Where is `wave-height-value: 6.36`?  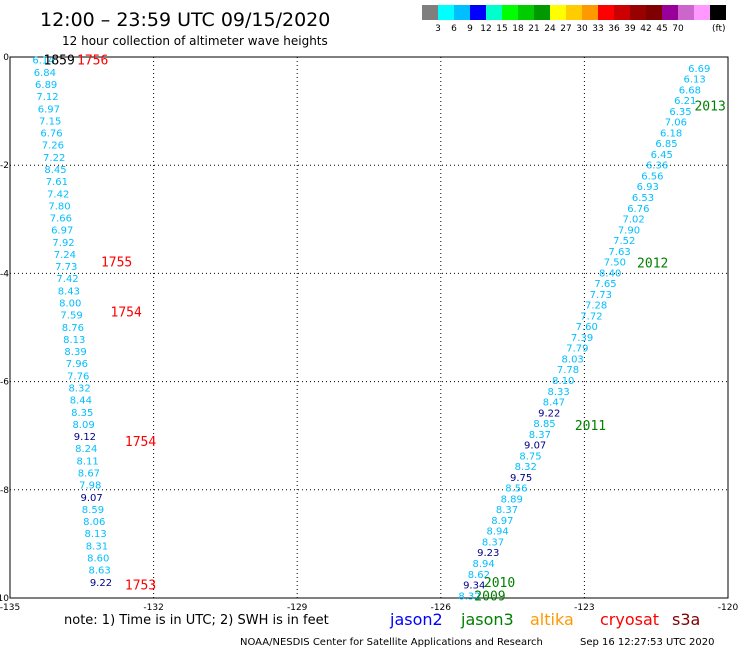
wave-height-value: 6.36 is located at coordinates (657, 166).